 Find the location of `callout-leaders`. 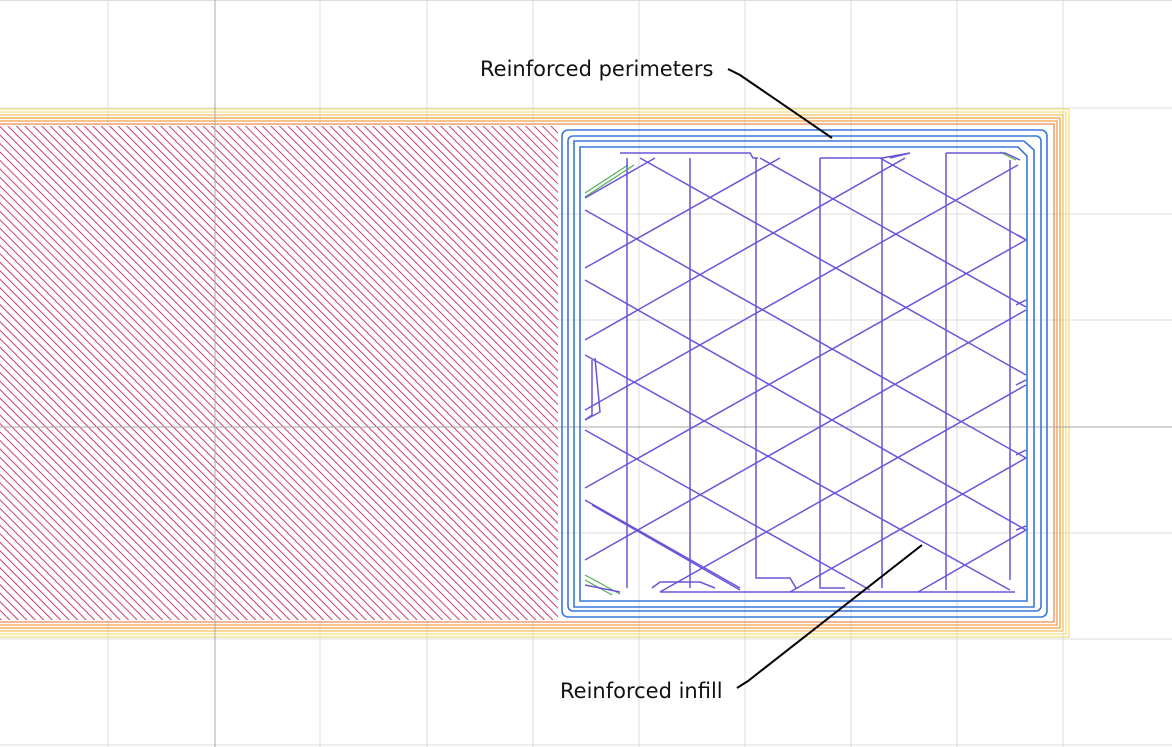

callout-leaders is located at coordinates (825, 378).